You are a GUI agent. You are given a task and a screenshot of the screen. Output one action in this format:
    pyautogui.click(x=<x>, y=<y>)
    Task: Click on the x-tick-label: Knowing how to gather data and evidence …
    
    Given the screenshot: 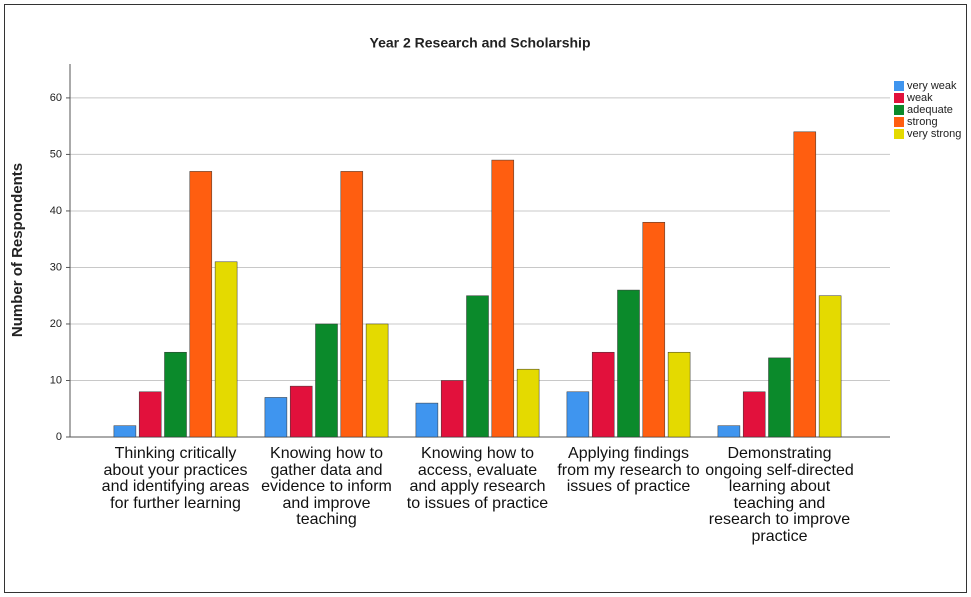 What is the action you would take?
    pyautogui.click(x=326, y=486)
    